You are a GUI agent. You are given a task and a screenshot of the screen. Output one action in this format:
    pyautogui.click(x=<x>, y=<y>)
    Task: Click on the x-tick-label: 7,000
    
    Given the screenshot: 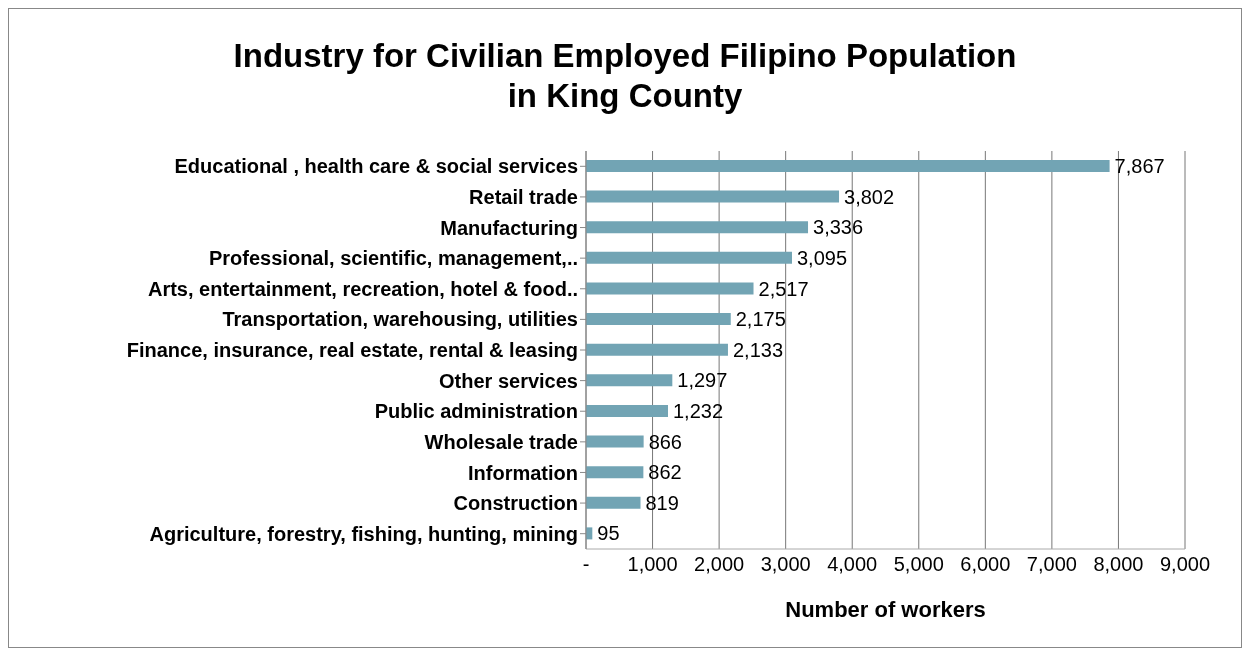 What is the action you would take?
    pyautogui.click(x=1051, y=564)
    